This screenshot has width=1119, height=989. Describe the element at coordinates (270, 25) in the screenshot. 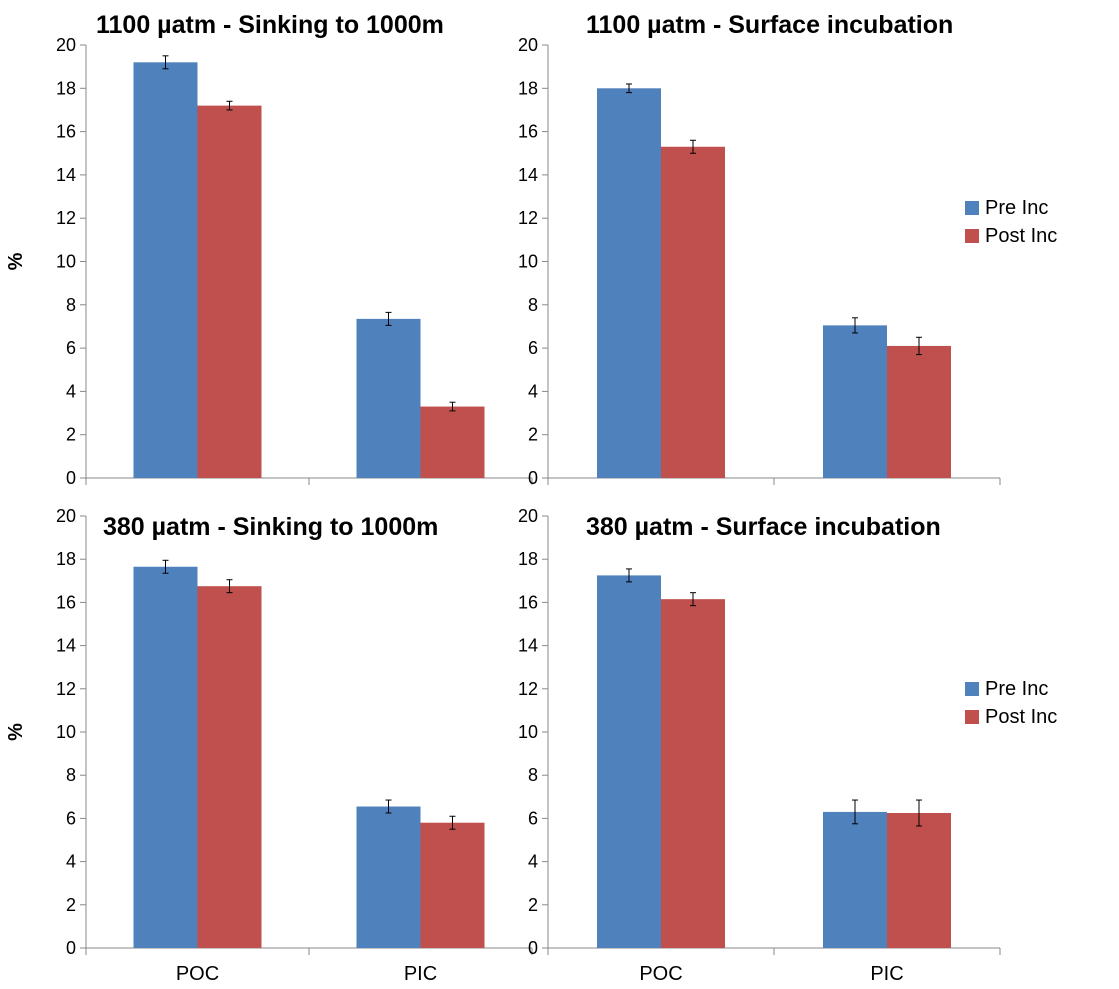

I see `chart-title: 1100 µatm - Sinking to 1000m` at that location.